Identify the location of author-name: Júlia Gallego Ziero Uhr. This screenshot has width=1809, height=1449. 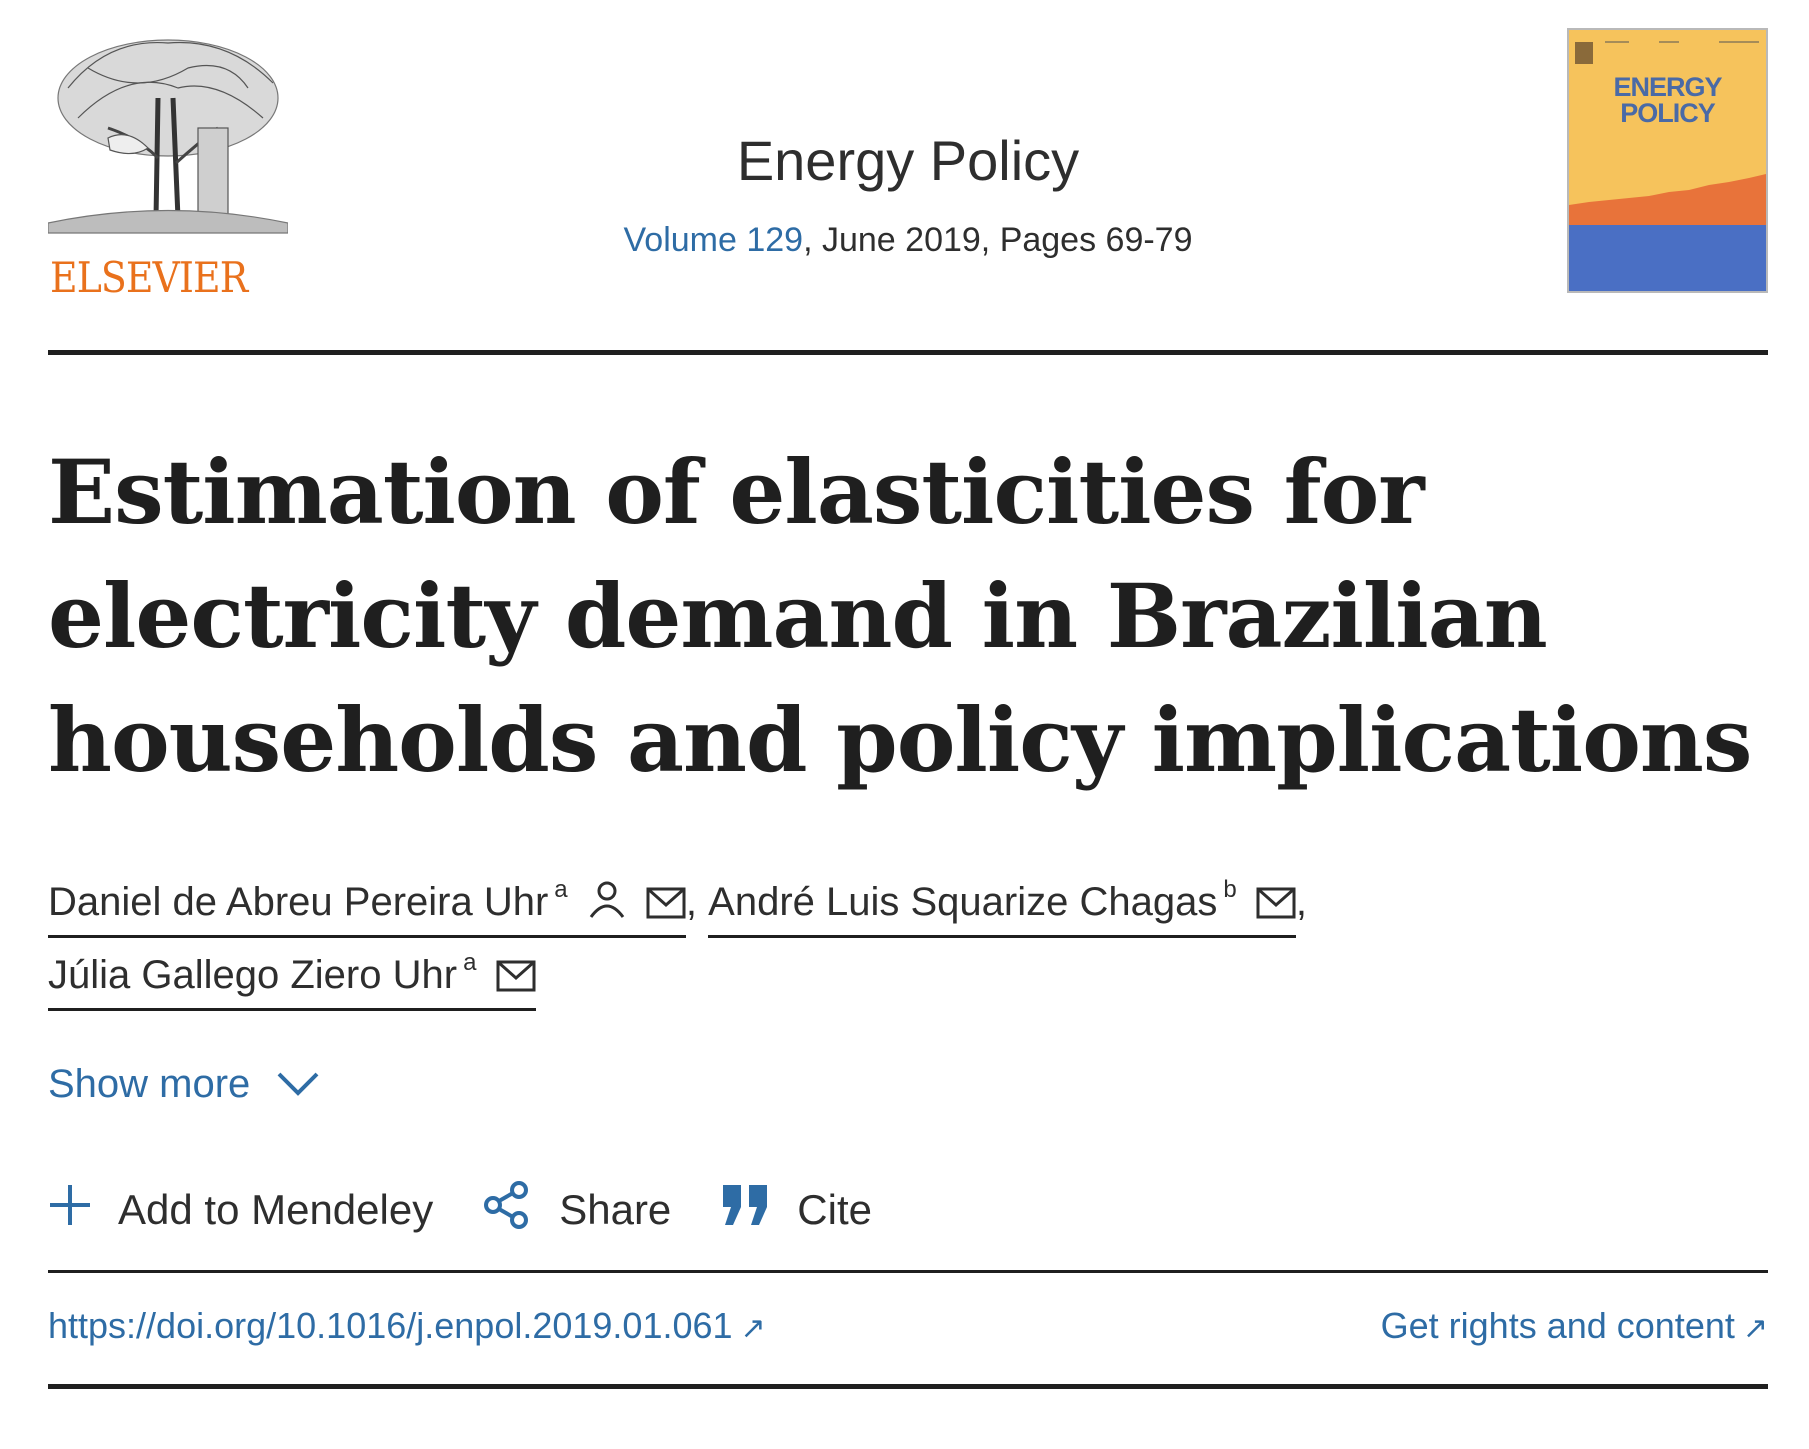
(253, 975).